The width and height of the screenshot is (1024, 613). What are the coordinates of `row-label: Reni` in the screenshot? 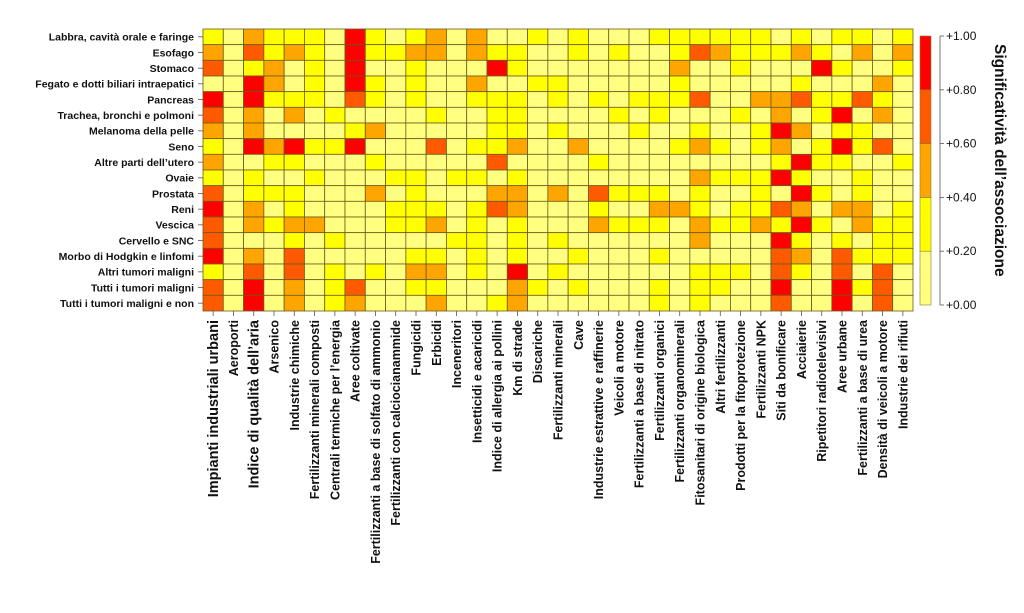 It's located at (182, 210).